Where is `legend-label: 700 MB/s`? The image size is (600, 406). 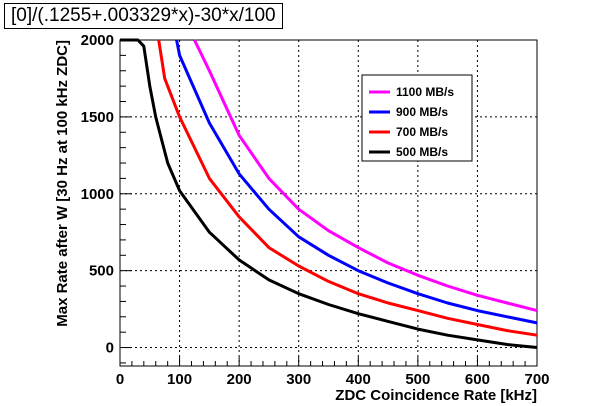
legend-label: 700 MB/s is located at coordinates (422, 132).